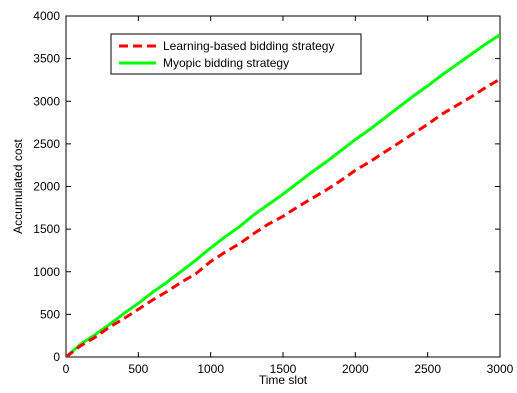  What do you see at coordinates (248, 46) in the screenshot?
I see `legend-label: Learning-based bidding strategy` at bounding box center [248, 46].